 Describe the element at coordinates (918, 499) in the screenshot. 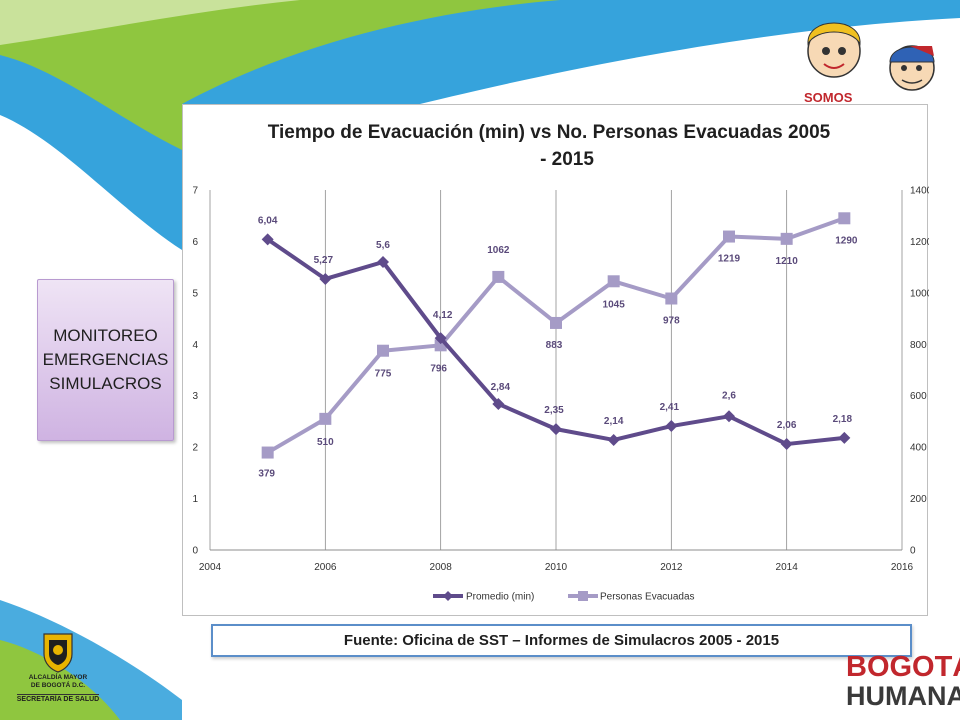

I see `y-right-tick-label: 200` at that location.